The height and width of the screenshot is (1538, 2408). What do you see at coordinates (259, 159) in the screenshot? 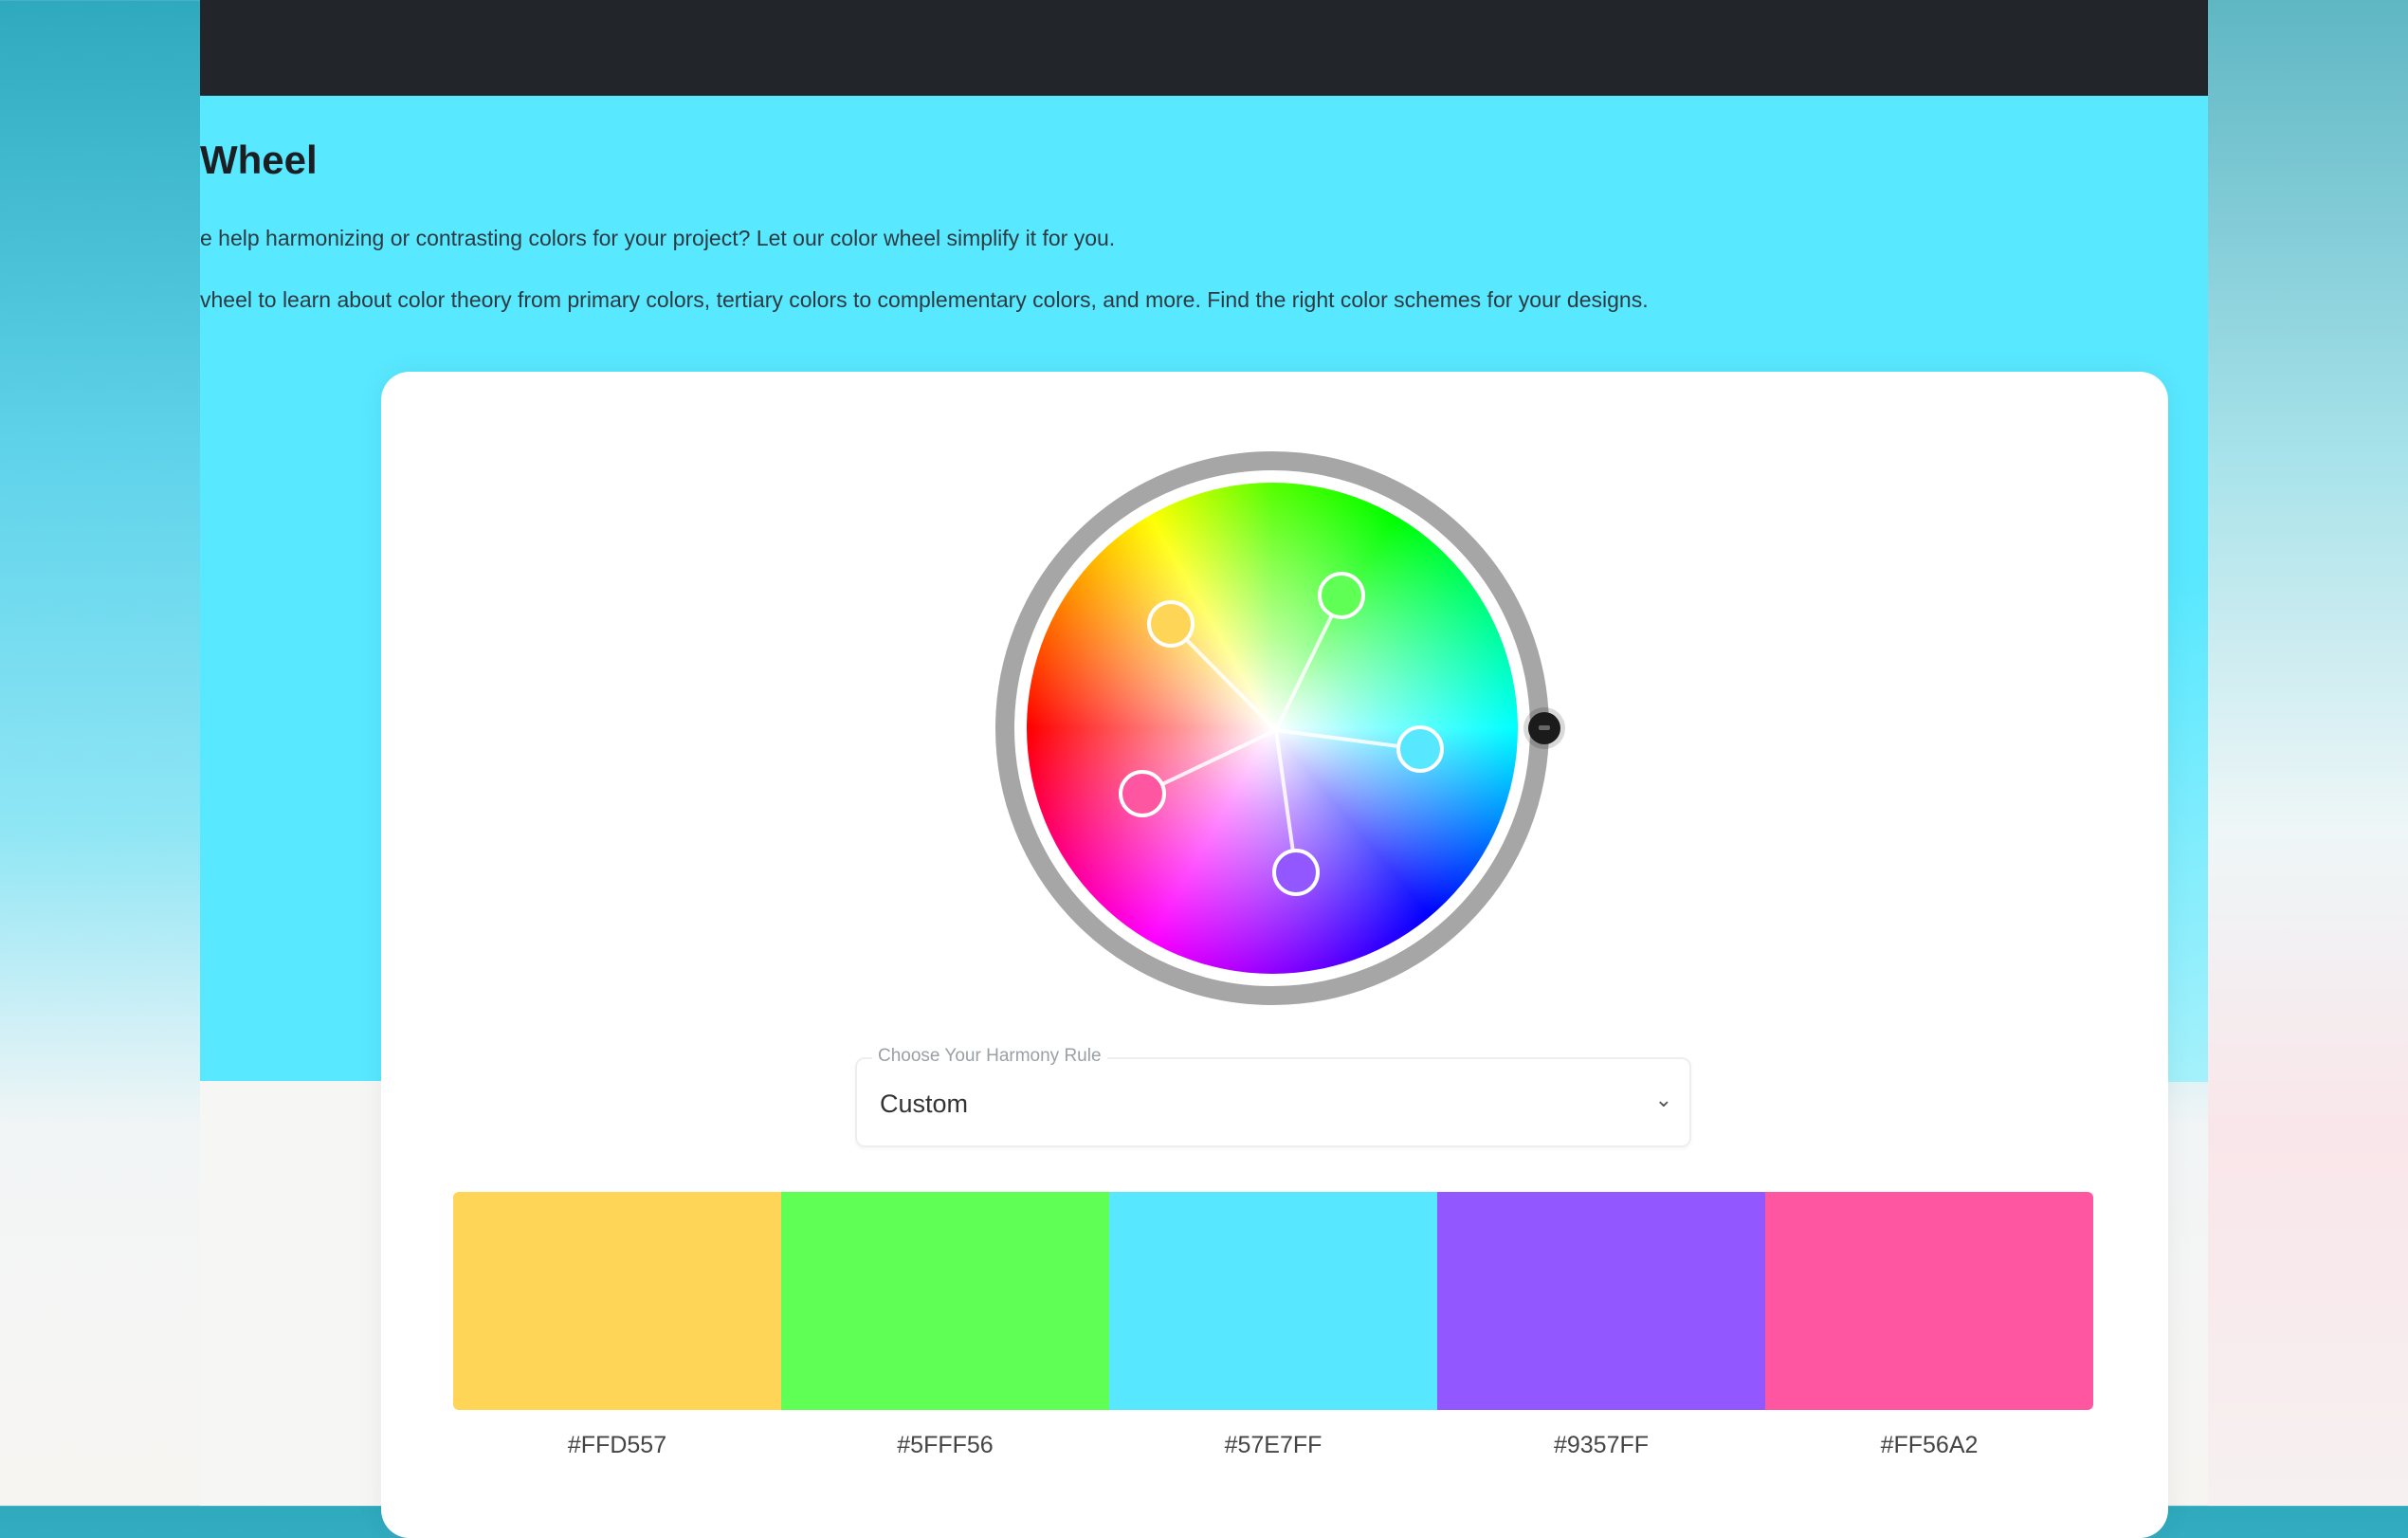
I see `page-title: Wheel` at bounding box center [259, 159].